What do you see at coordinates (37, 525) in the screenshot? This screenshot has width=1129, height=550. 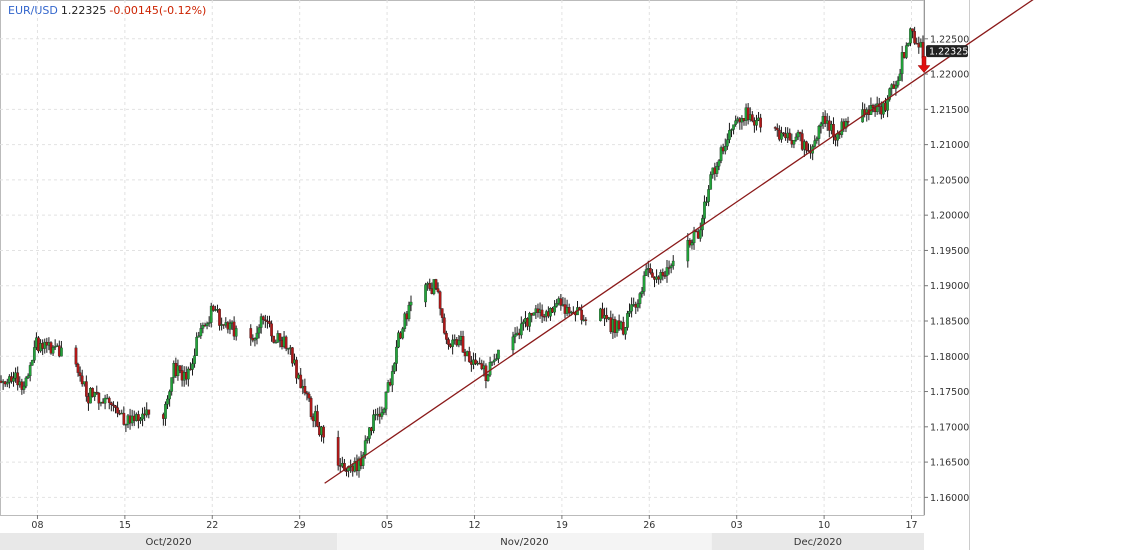 I see `x-tick-label: 08` at bounding box center [37, 525].